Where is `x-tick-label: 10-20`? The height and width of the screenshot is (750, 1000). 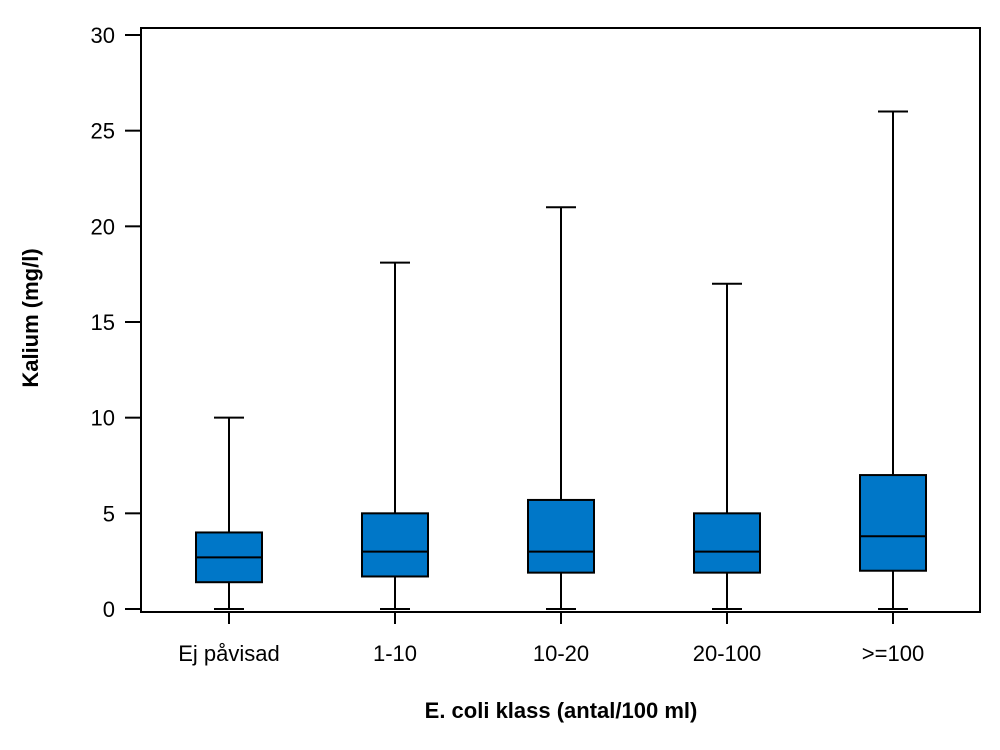 x-tick-label: 10-20 is located at coordinates (561, 653).